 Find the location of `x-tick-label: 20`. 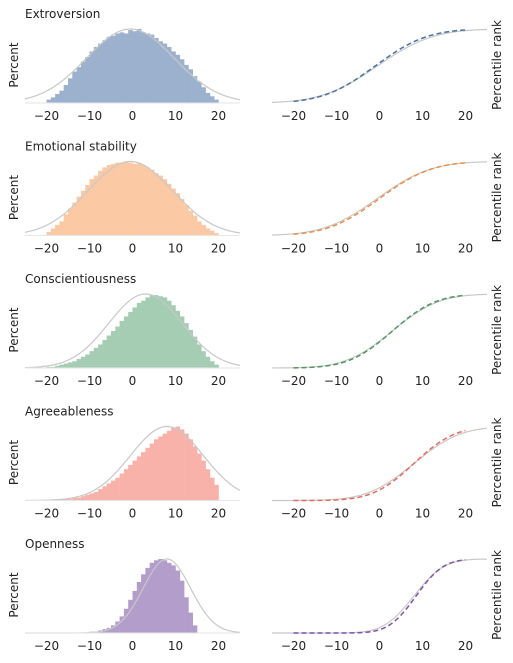

x-tick-label: 20 is located at coordinates (218, 116).